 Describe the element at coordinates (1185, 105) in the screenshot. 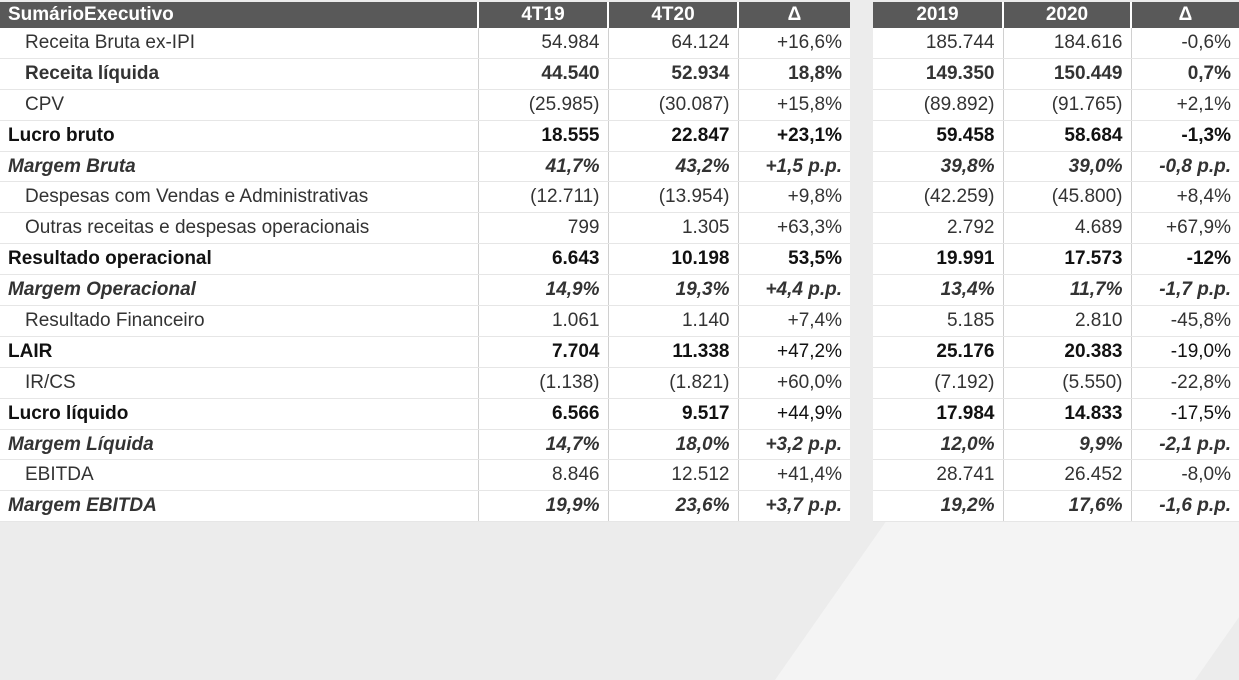

I see `cell-annual-delta: +2,1%` at that location.